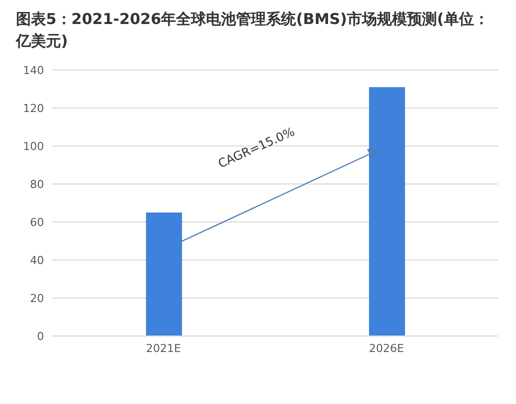  Describe the element at coordinates (386, 348) in the screenshot. I see `x-tick-label: 2026E` at that location.